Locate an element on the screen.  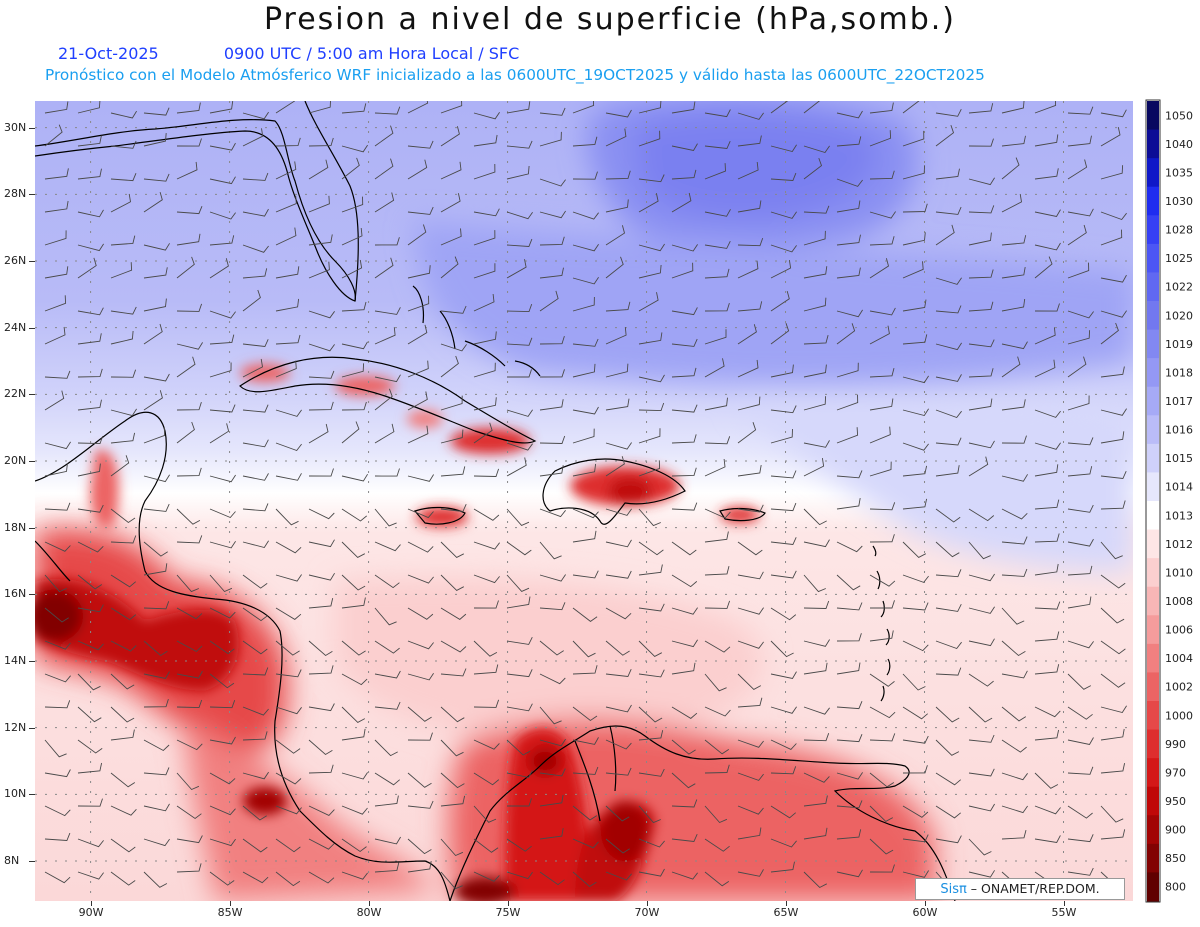
colorbar-label: 1002 is located at coordinates (1179, 687).